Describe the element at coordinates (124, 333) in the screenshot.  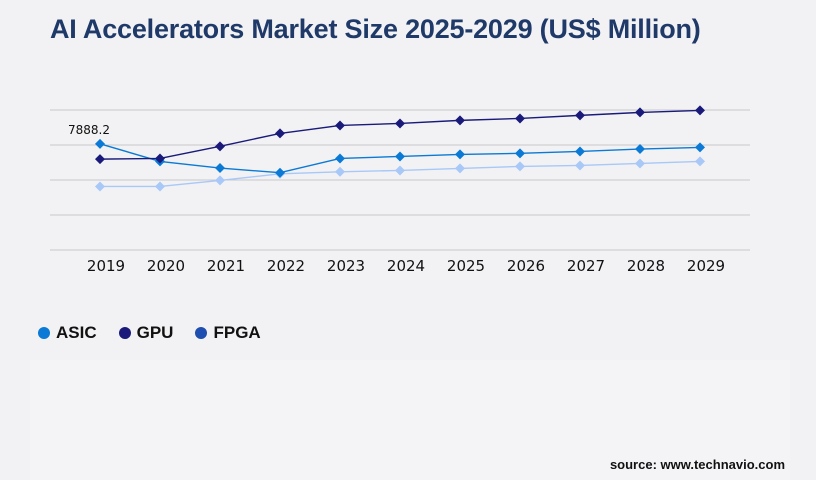
I see `legend-swatch-gpu` at that location.